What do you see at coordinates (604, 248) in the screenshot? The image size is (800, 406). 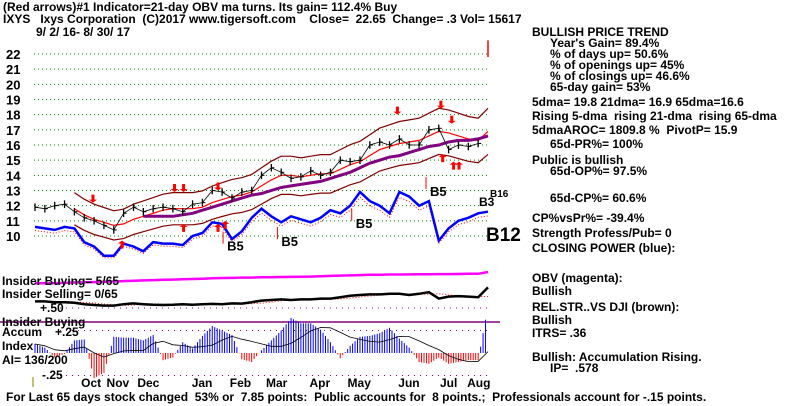 I see `closing-power-label: CLOSING POWER (blue):` at bounding box center [604, 248].